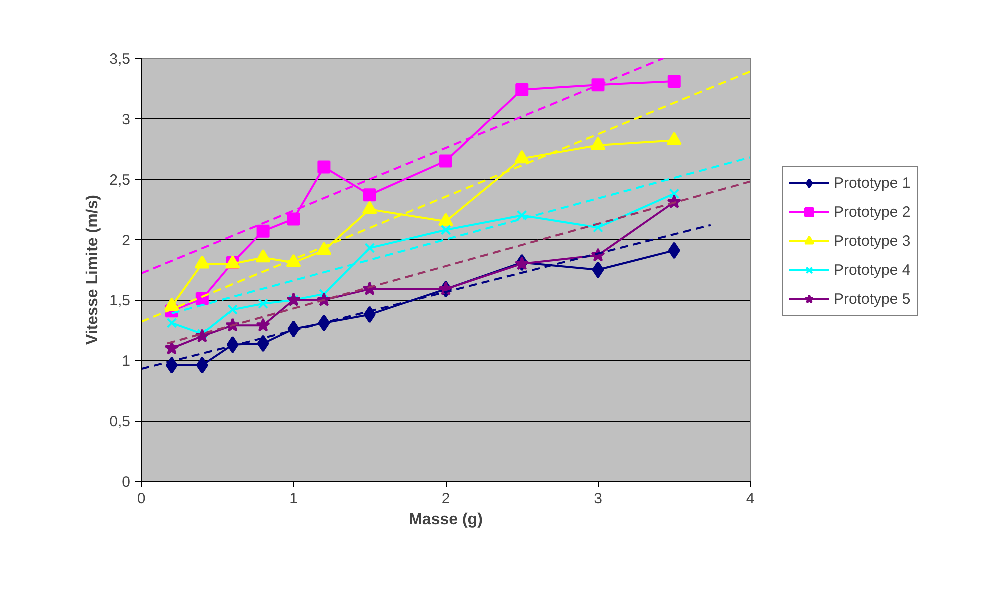  What do you see at coordinates (750, 499) in the screenshot?
I see `x-tick-label: 4` at bounding box center [750, 499].